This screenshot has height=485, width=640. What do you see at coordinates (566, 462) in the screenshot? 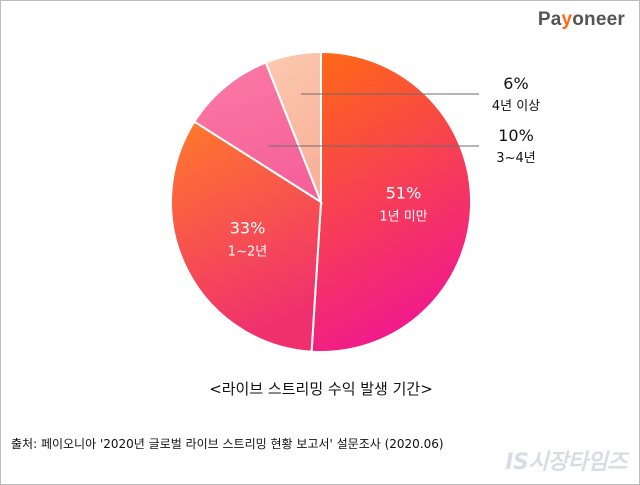
I see `watermark: IS시장타임즈` at bounding box center [566, 462].